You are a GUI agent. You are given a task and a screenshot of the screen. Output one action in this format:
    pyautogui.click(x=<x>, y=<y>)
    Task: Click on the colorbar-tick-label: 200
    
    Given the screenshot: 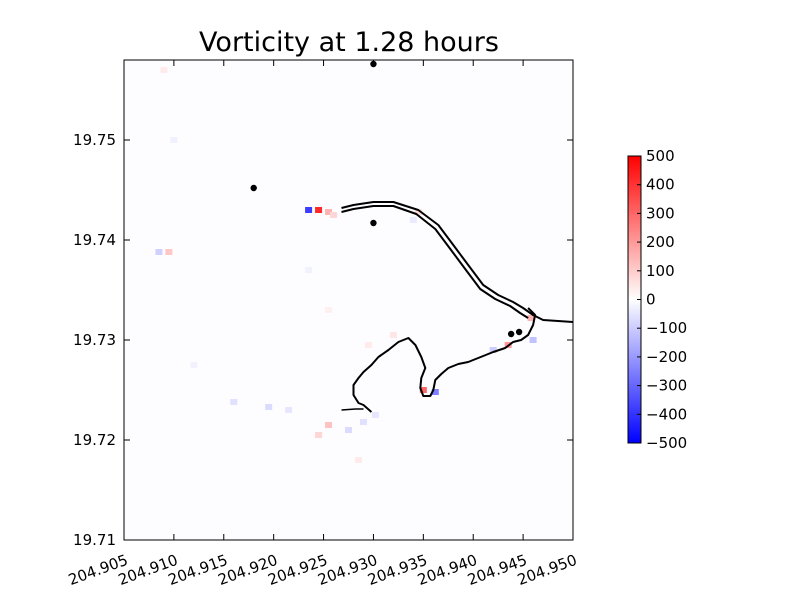 What is the action you would take?
    pyautogui.click(x=660, y=242)
    